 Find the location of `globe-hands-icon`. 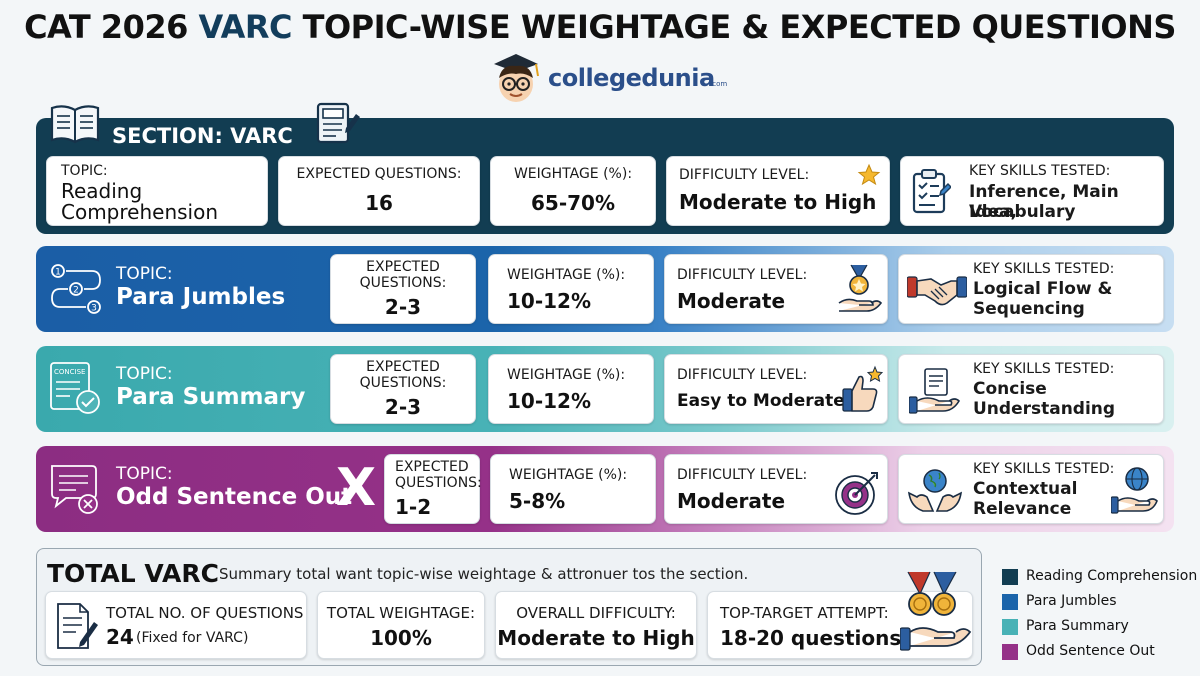

globe-hands-icon is located at coordinates (935, 490).